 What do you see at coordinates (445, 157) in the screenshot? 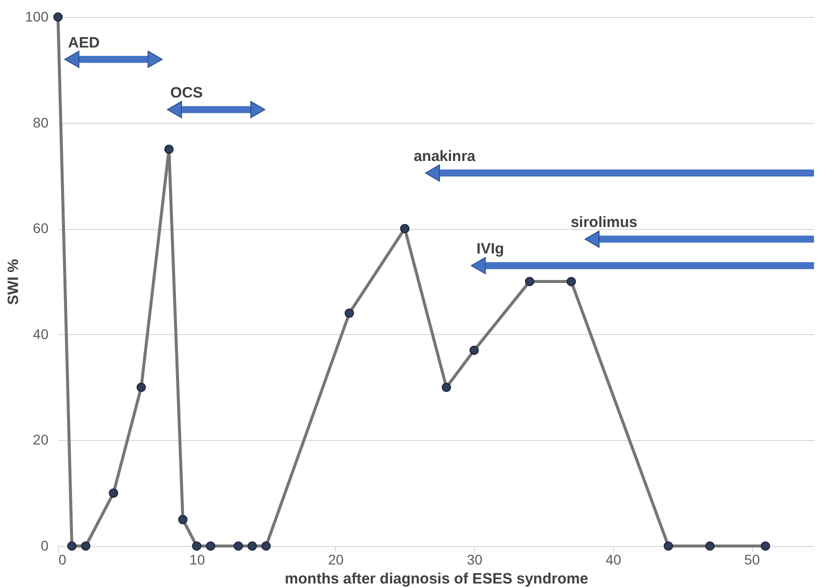
I see `series-label: anakinra` at bounding box center [445, 157].